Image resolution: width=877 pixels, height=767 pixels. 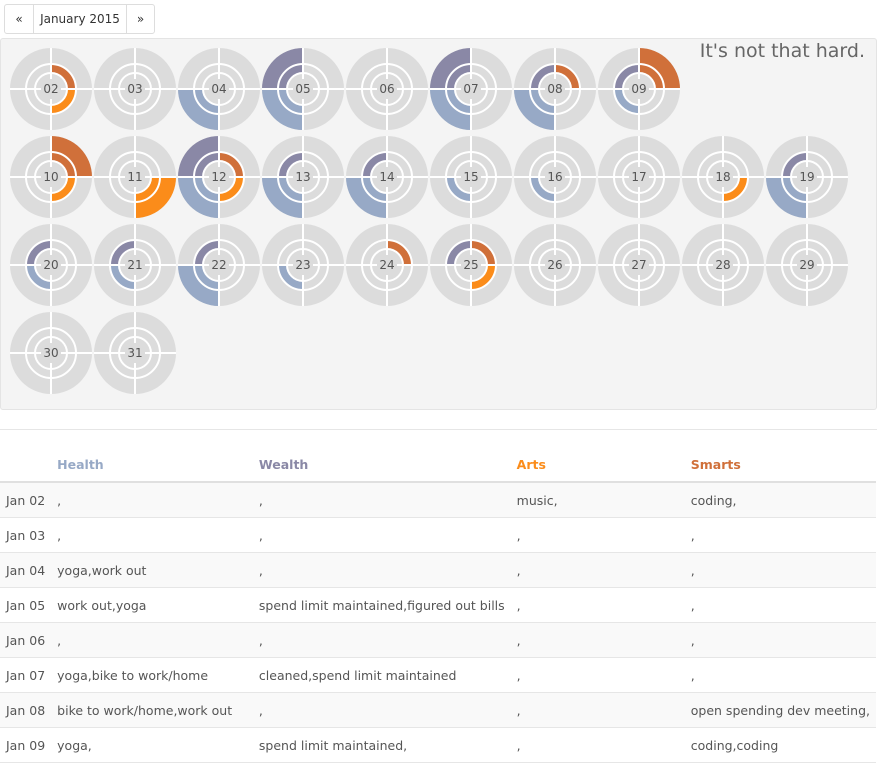 What do you see at coordinates (782, 51) in the screenshot?
I see `tagline: It's not that hard.` at bounding box center [782, 51].